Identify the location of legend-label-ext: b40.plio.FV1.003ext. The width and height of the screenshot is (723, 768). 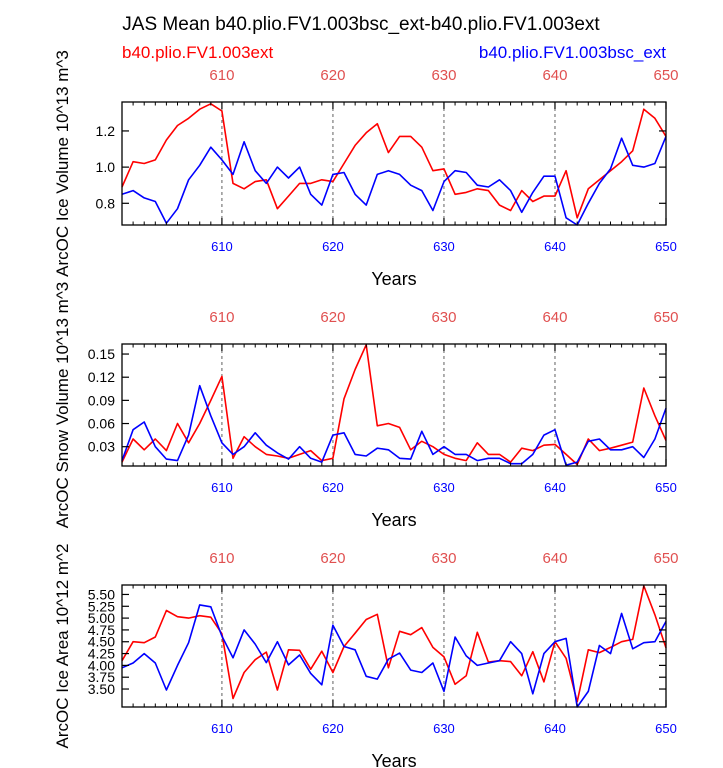
(197, 52).